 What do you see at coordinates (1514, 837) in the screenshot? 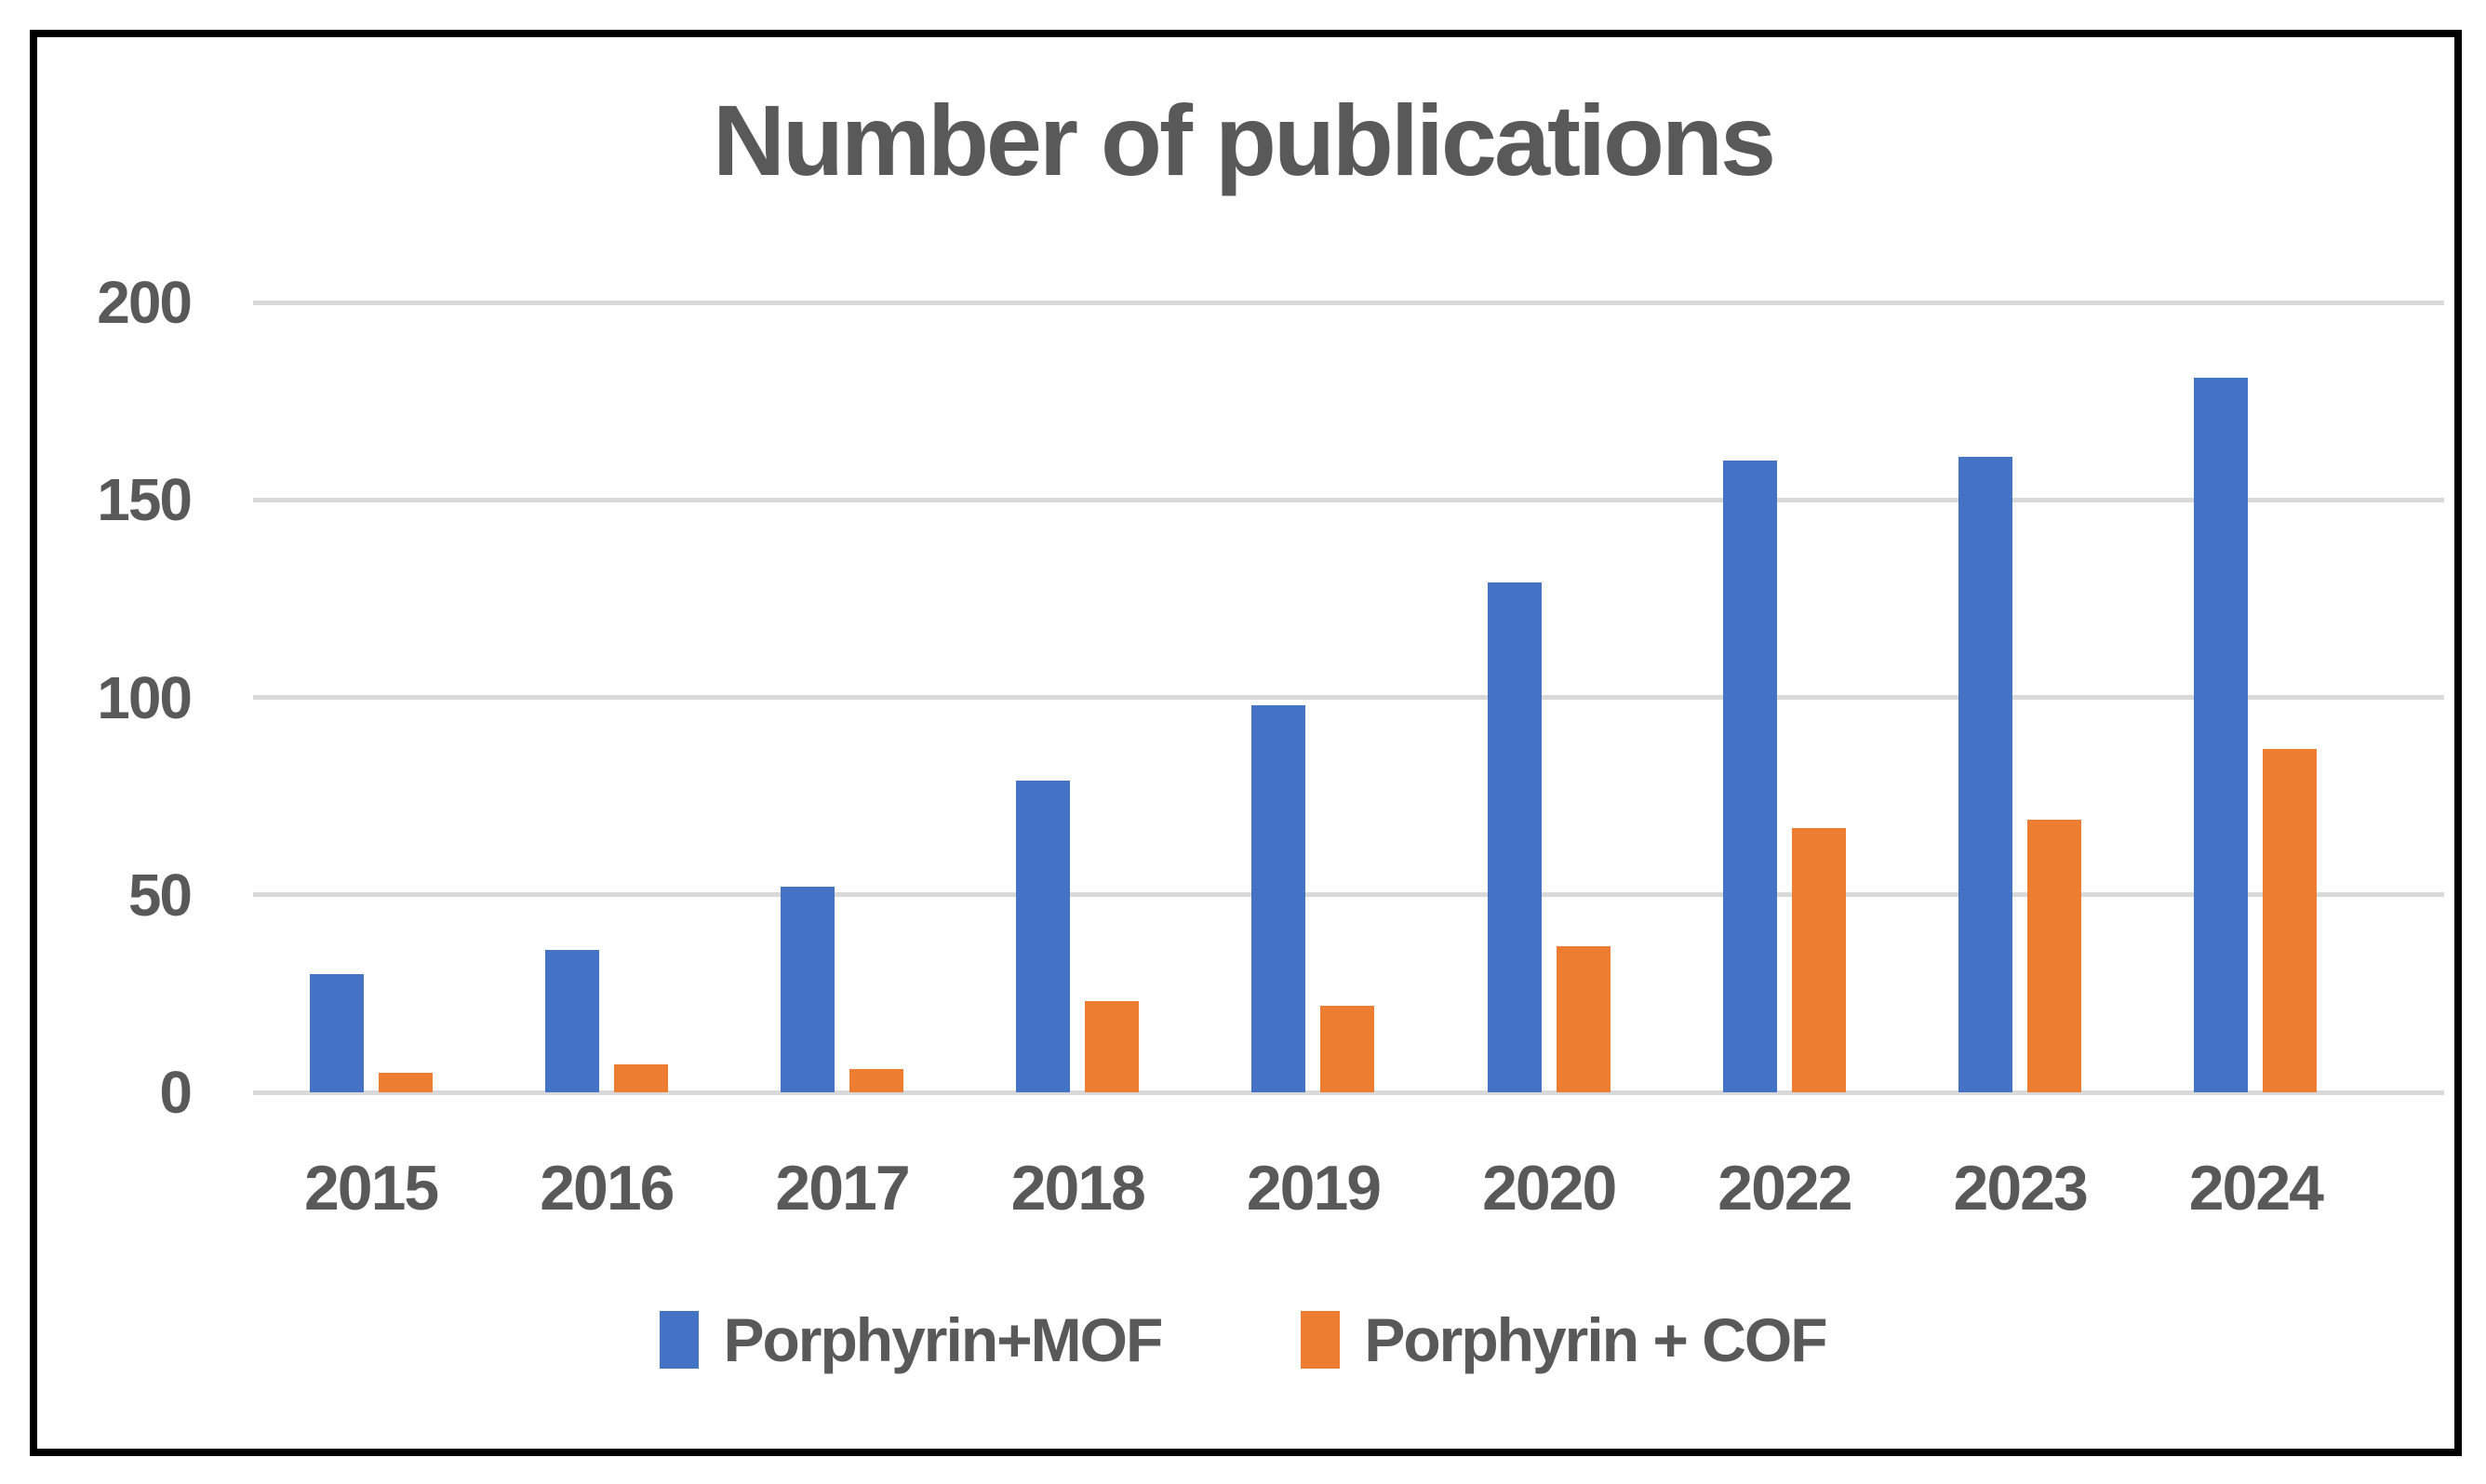
I see `bar-2020-Porphyrin+MOF` at bounding box center [1514, 837].